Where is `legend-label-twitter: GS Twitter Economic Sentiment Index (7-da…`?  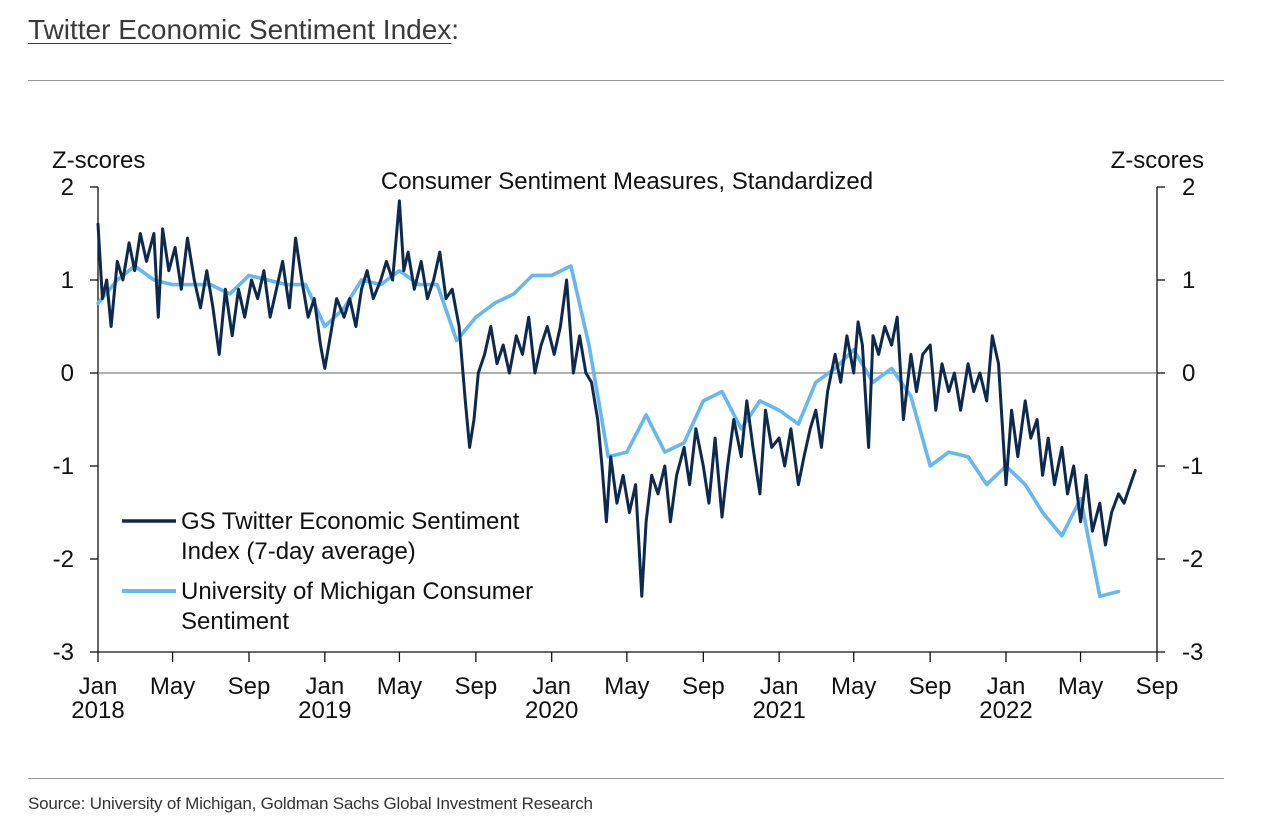
legend-label-twitter: GS Twitter Economic Sentiment Index (7-da… is located at coordinates (350, 536).